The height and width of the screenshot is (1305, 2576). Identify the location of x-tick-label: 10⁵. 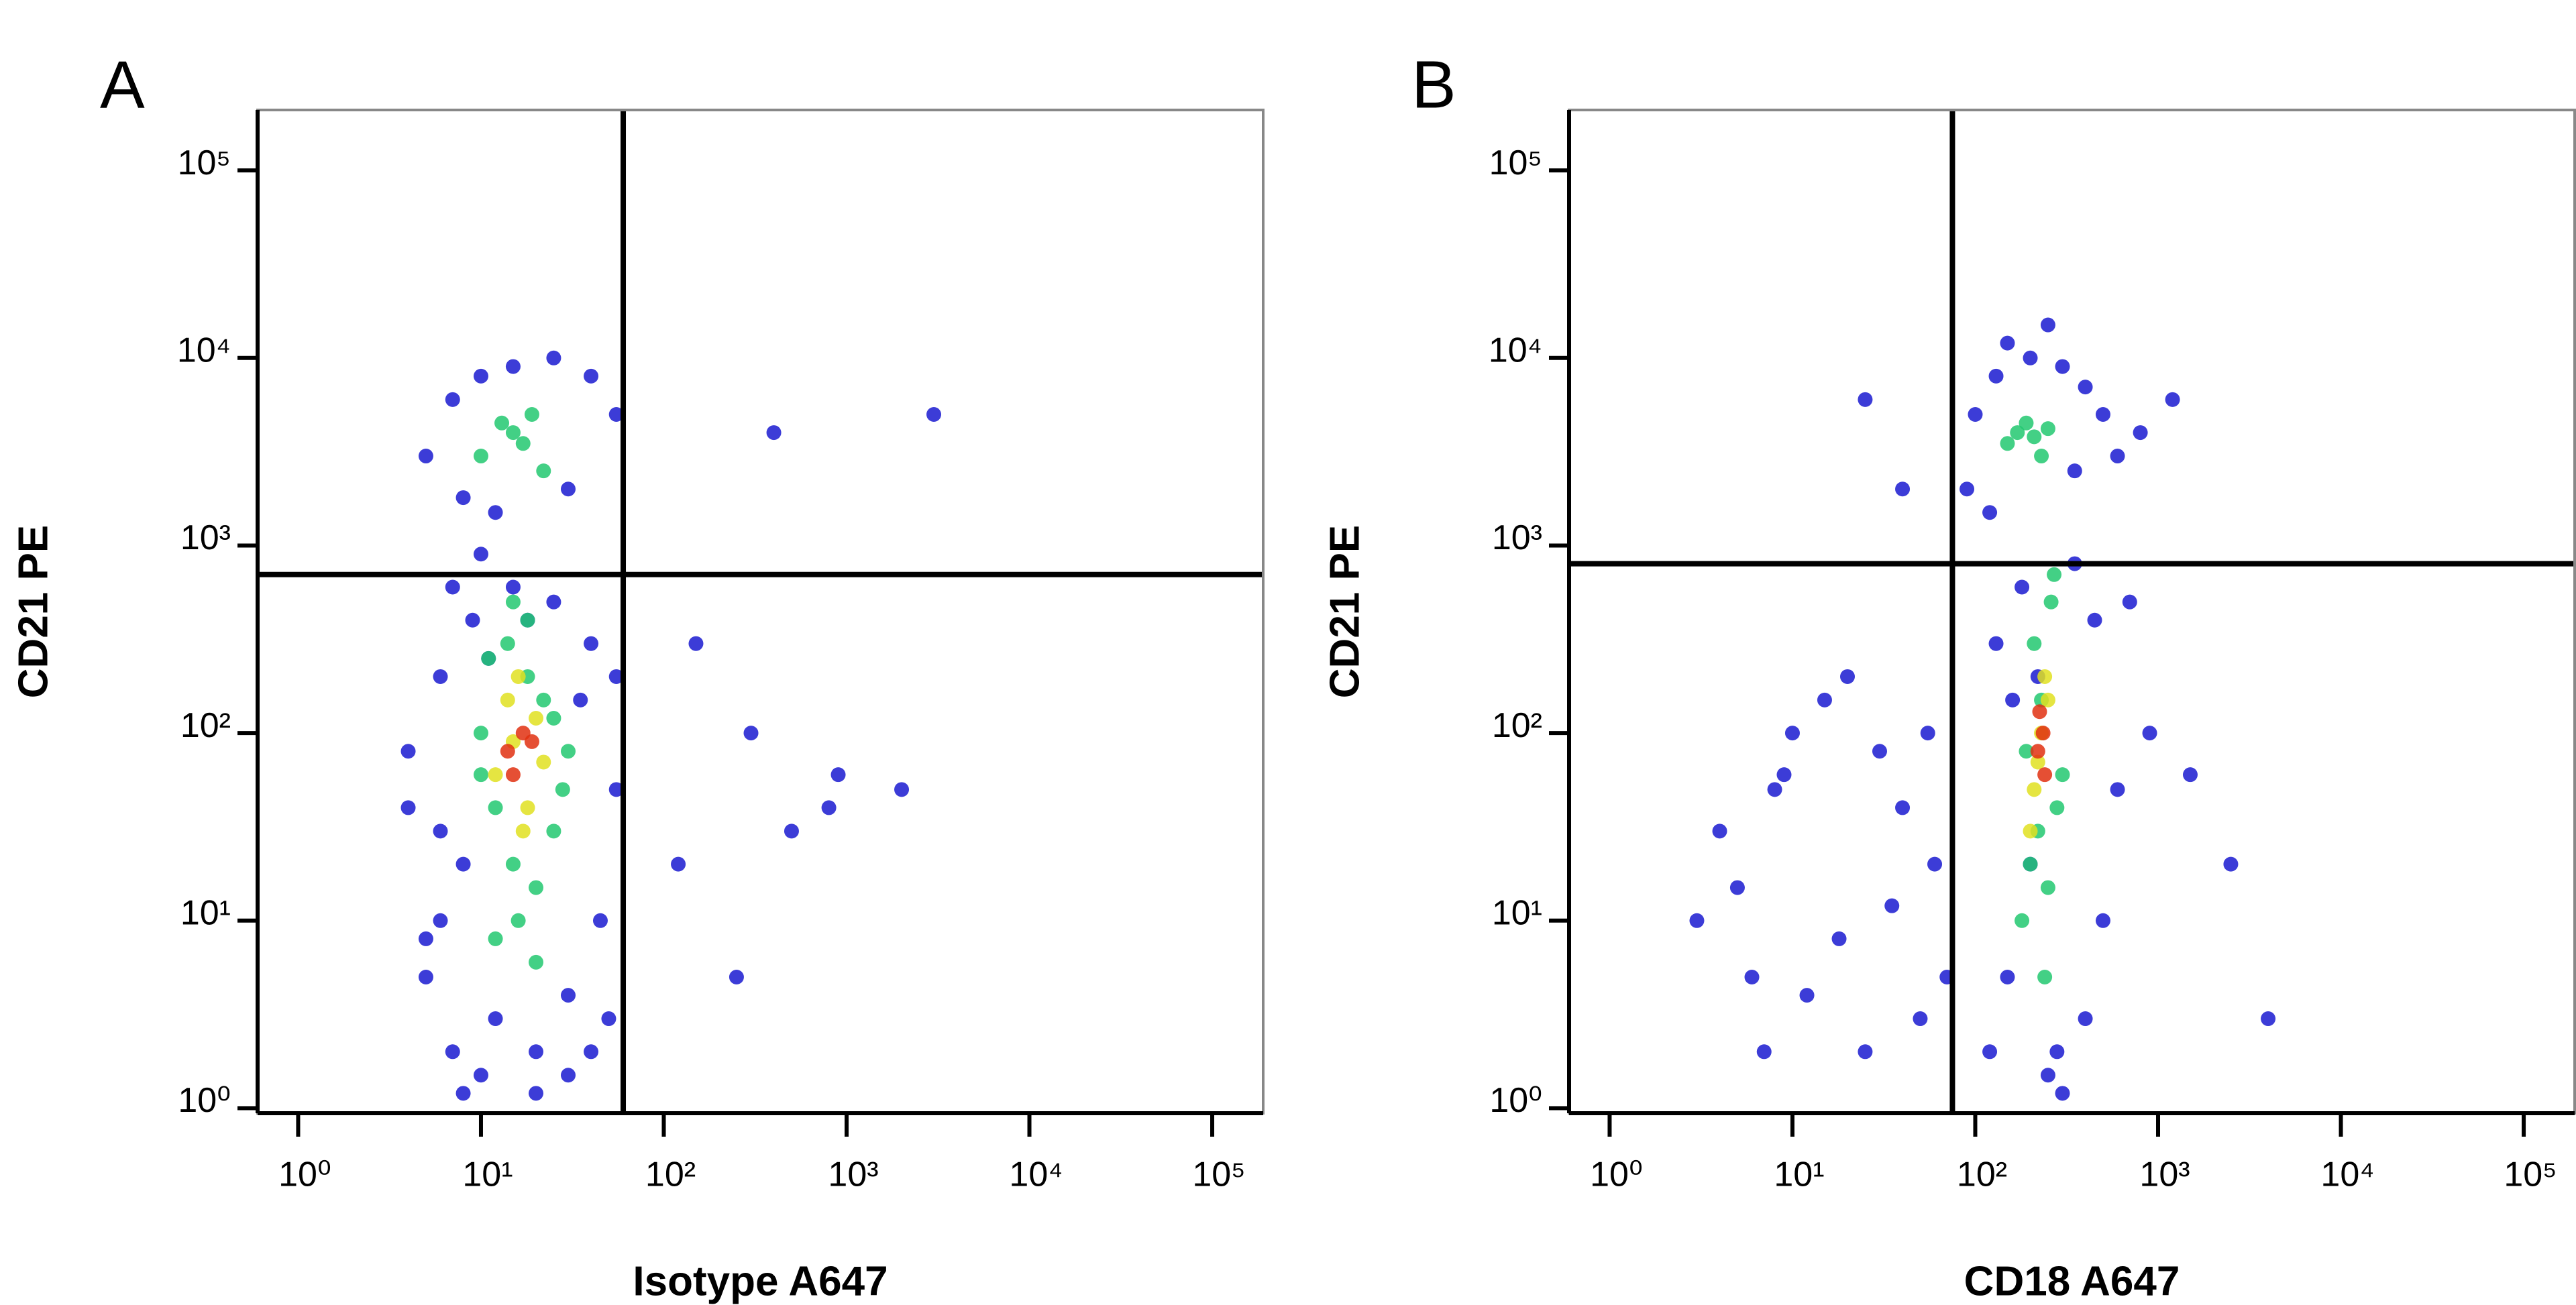
(1218, 1174).